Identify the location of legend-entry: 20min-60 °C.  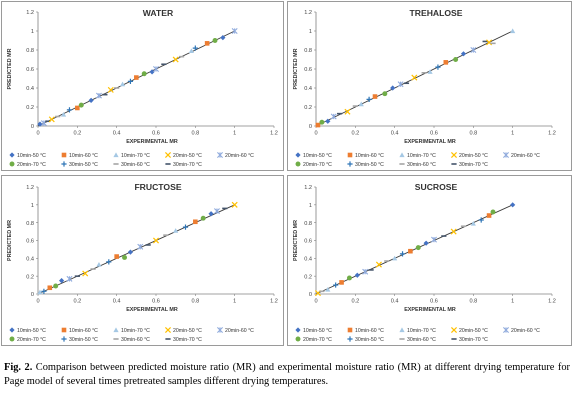
(235, 155).